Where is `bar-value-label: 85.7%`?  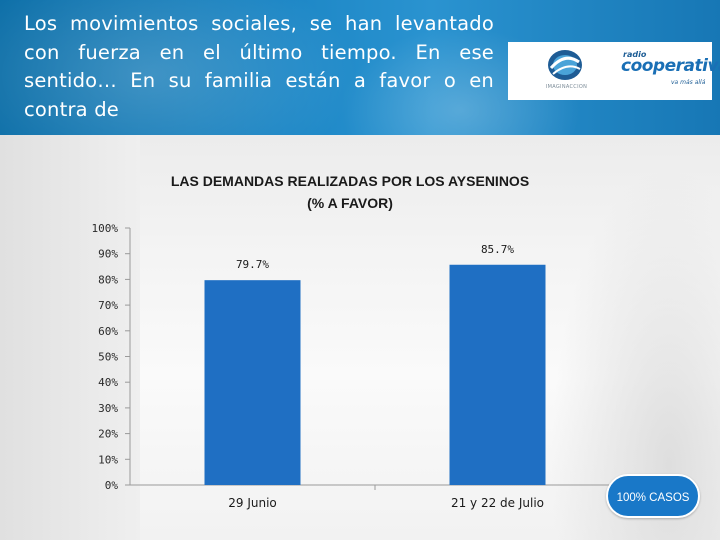
bar-value-label: 85.7% is located at coordinates (497, 249).